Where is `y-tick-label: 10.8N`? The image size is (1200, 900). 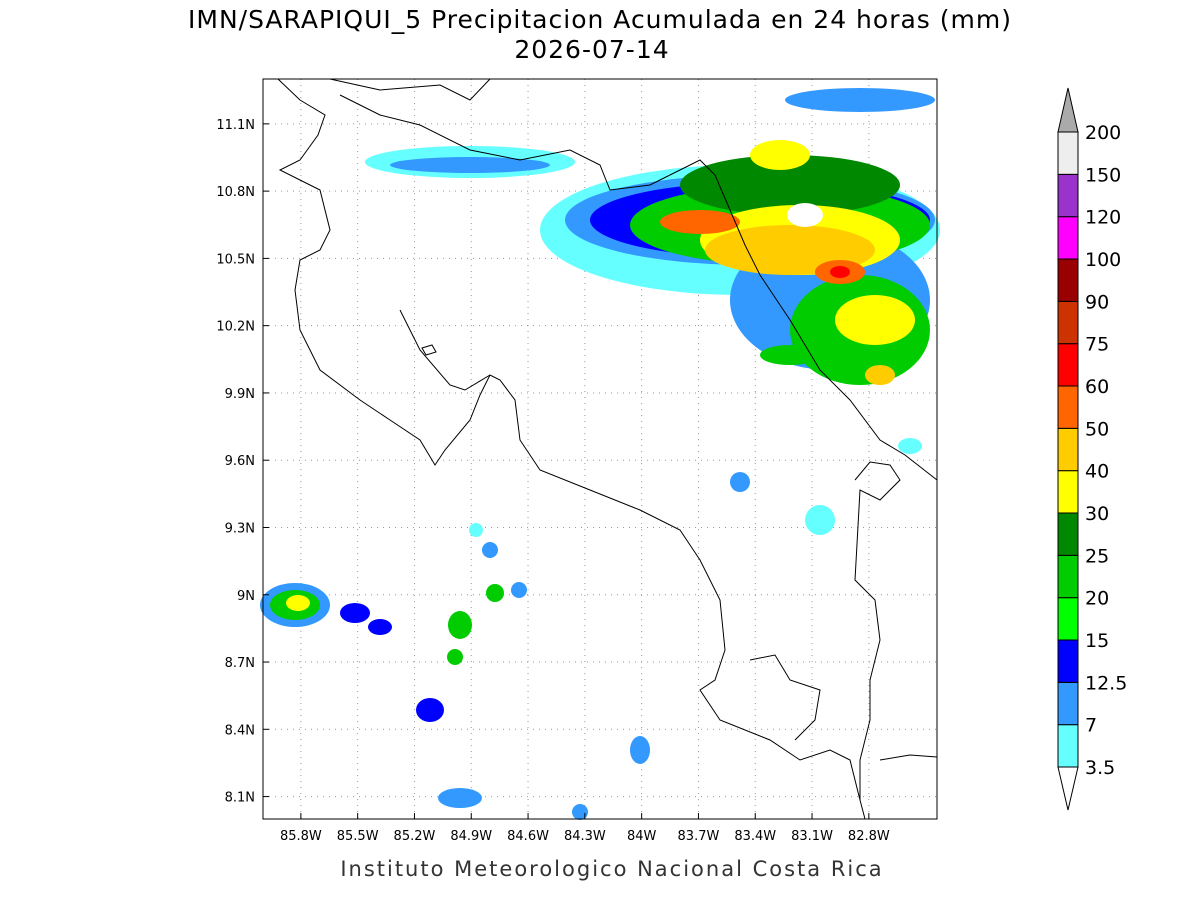
y-tick-label: 10.8N is located at coordinates (235, 192).